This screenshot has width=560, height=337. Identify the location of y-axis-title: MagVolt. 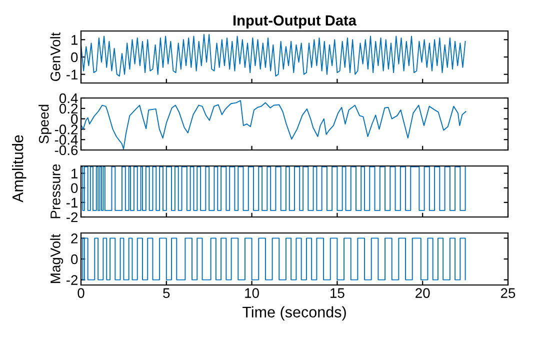
(57, 258).